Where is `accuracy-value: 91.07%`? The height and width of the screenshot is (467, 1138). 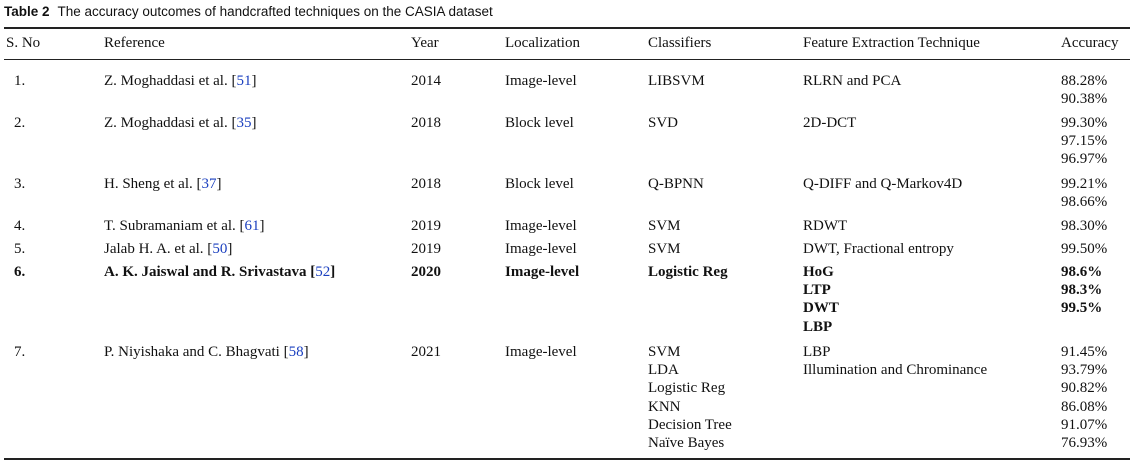 accuracy-value: 91.07% is located at coordinates (1084, 424).